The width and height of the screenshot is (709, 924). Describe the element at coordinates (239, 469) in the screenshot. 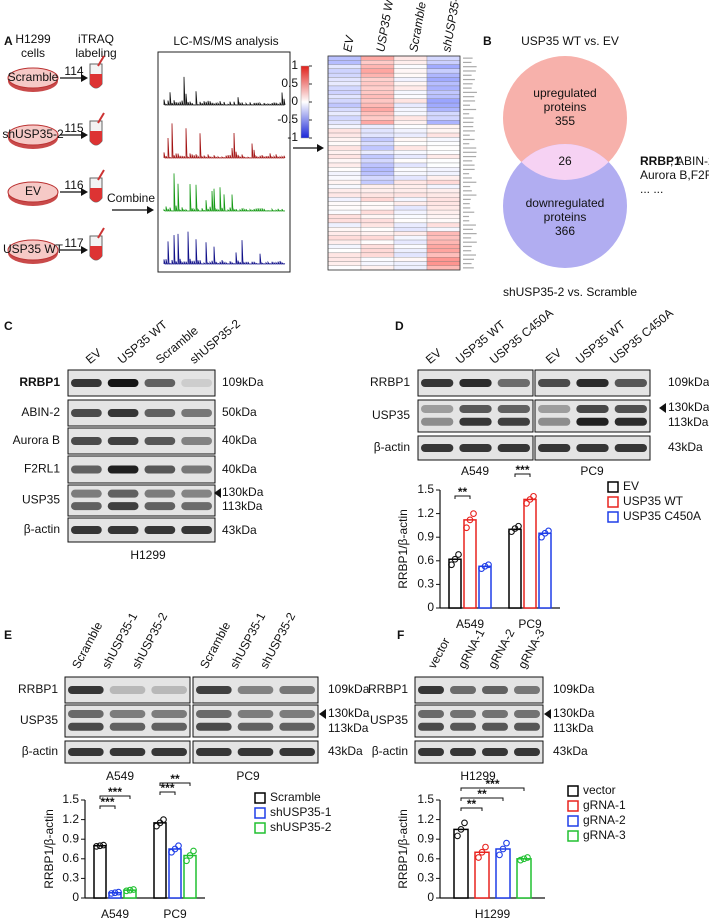

I see `size-label: 40kDa` at that location.